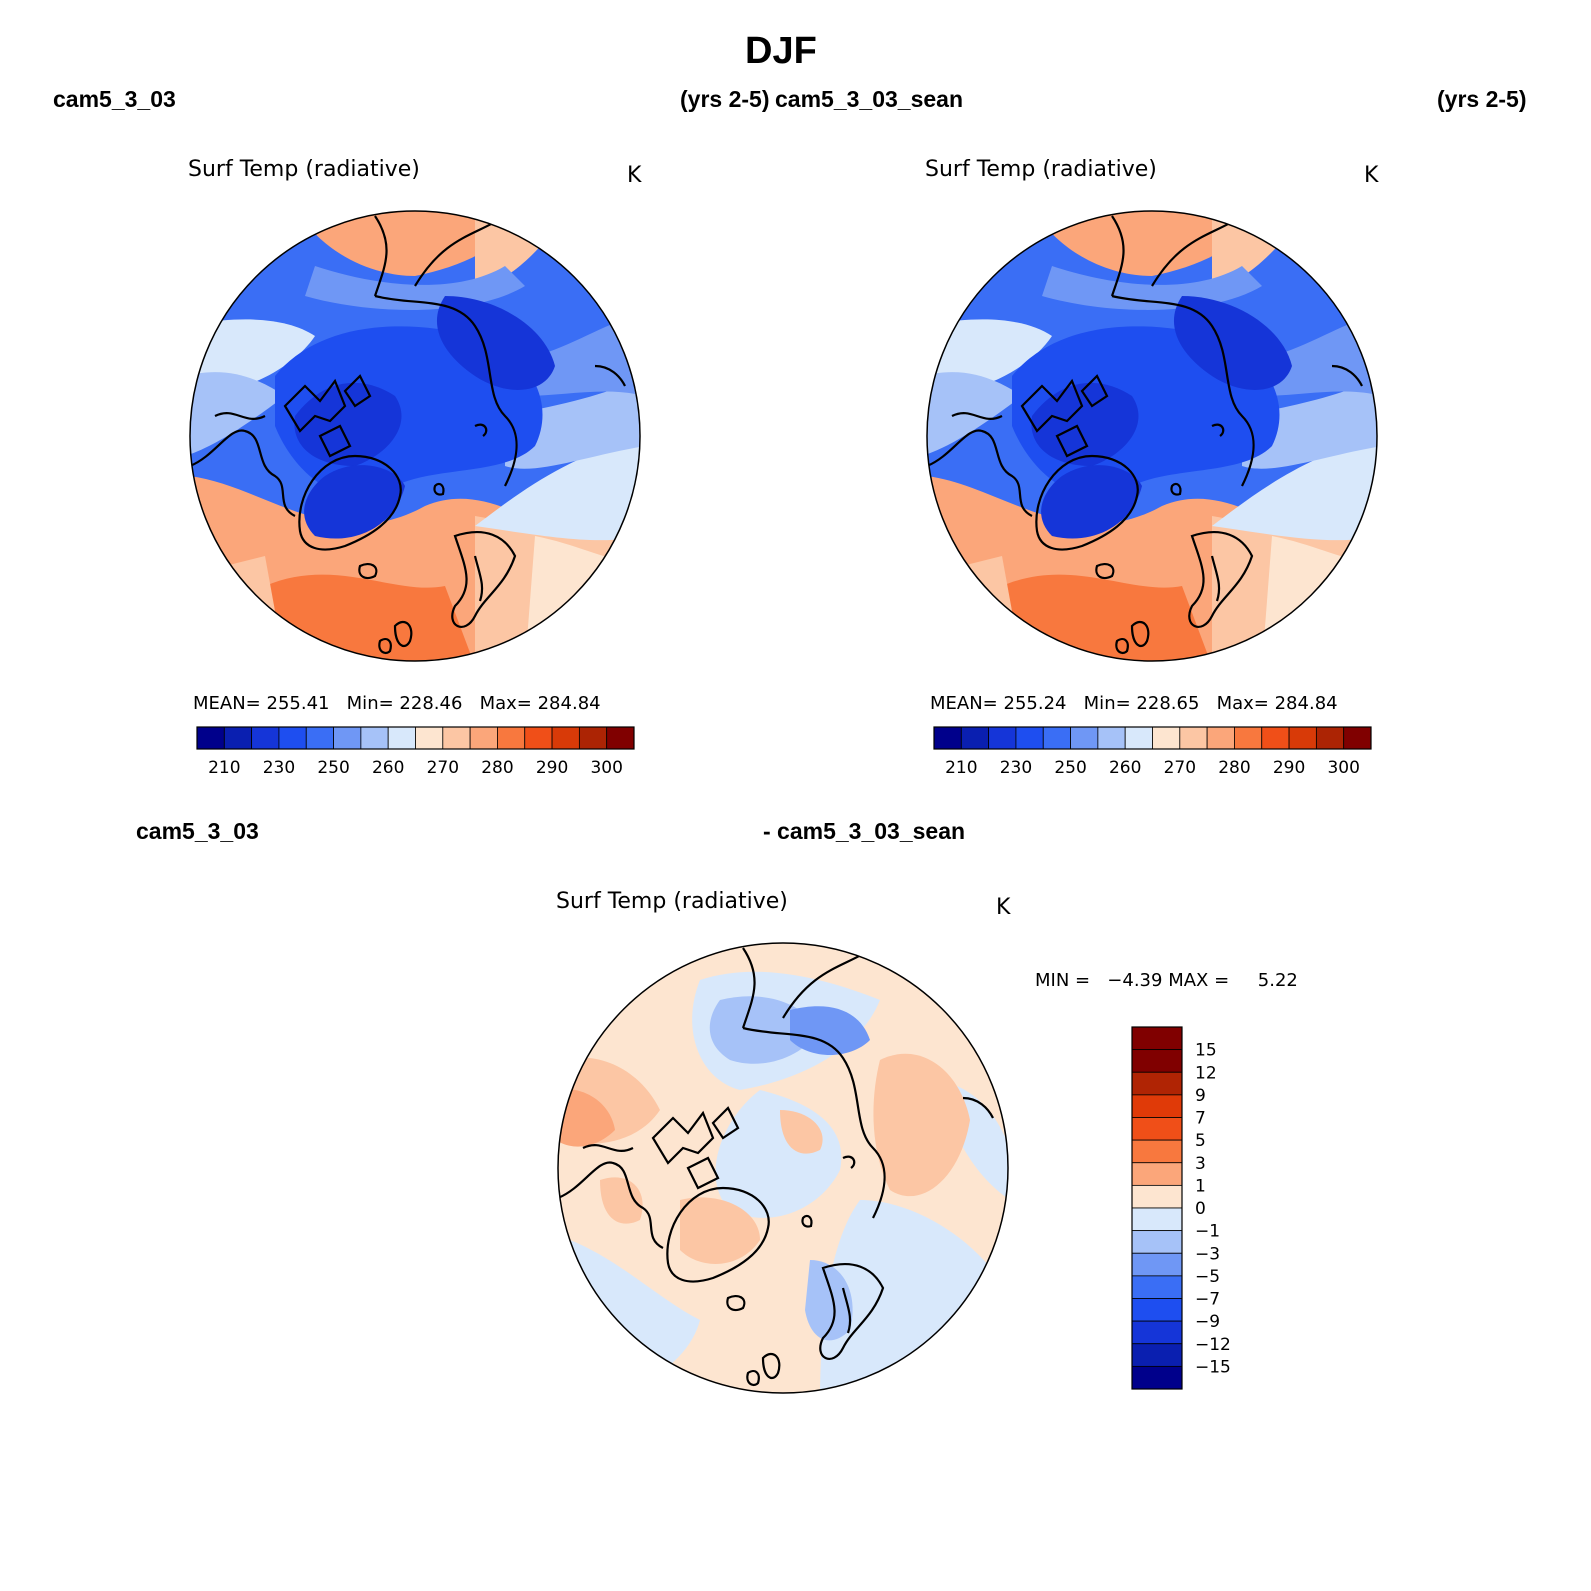 The image size is (1591, 1591). What do you see at coordinates (552, 768) in the screenshot?
I see `panel1-colorbar-tick-label: 290` at bounding box center [552, 768].